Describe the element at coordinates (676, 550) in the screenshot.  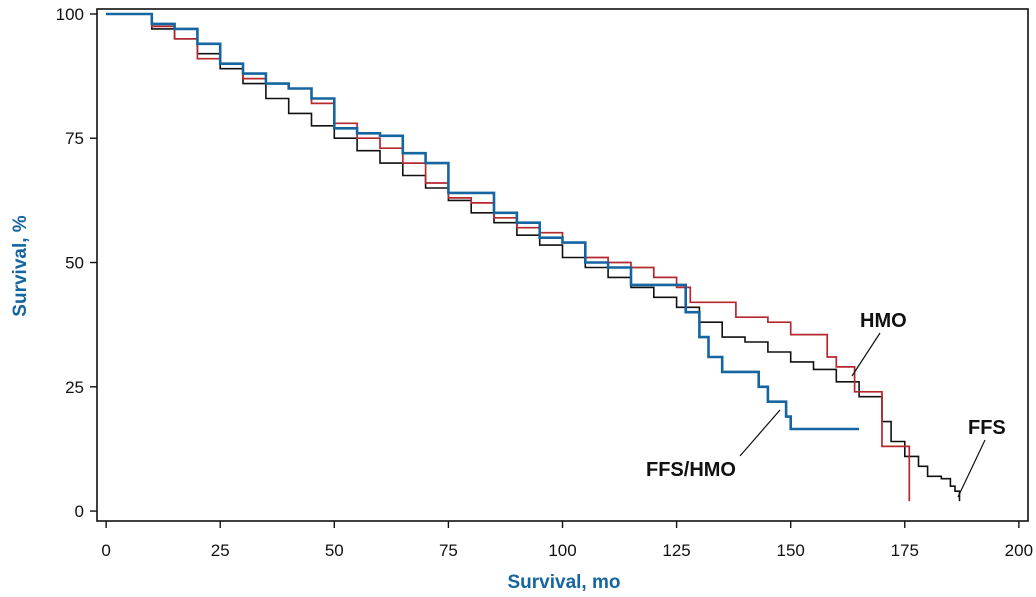
I see `x-tick-label: 125` at that location.